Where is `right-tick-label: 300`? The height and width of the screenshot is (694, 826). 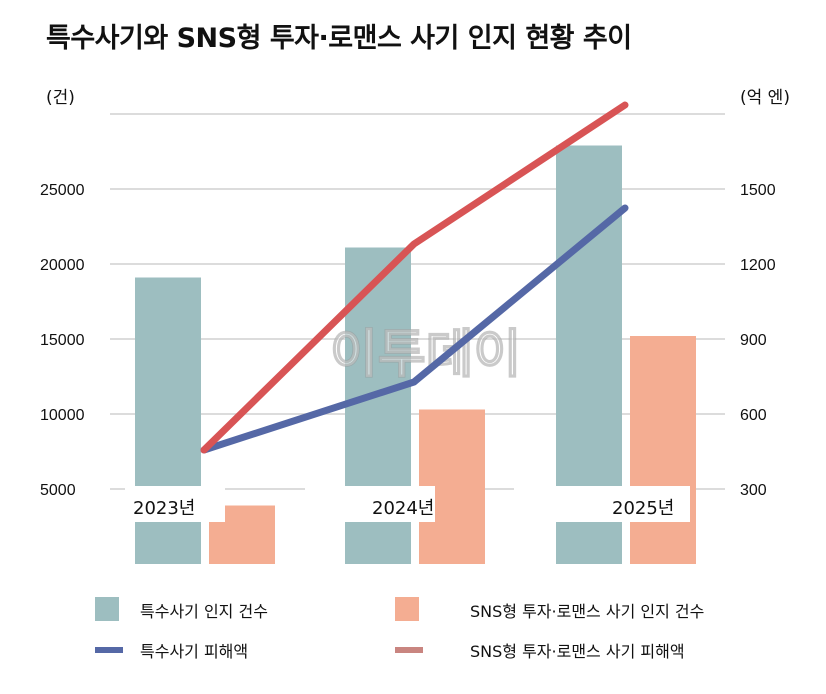 right-tick-label: 300 is located at coordinates (753, 490).